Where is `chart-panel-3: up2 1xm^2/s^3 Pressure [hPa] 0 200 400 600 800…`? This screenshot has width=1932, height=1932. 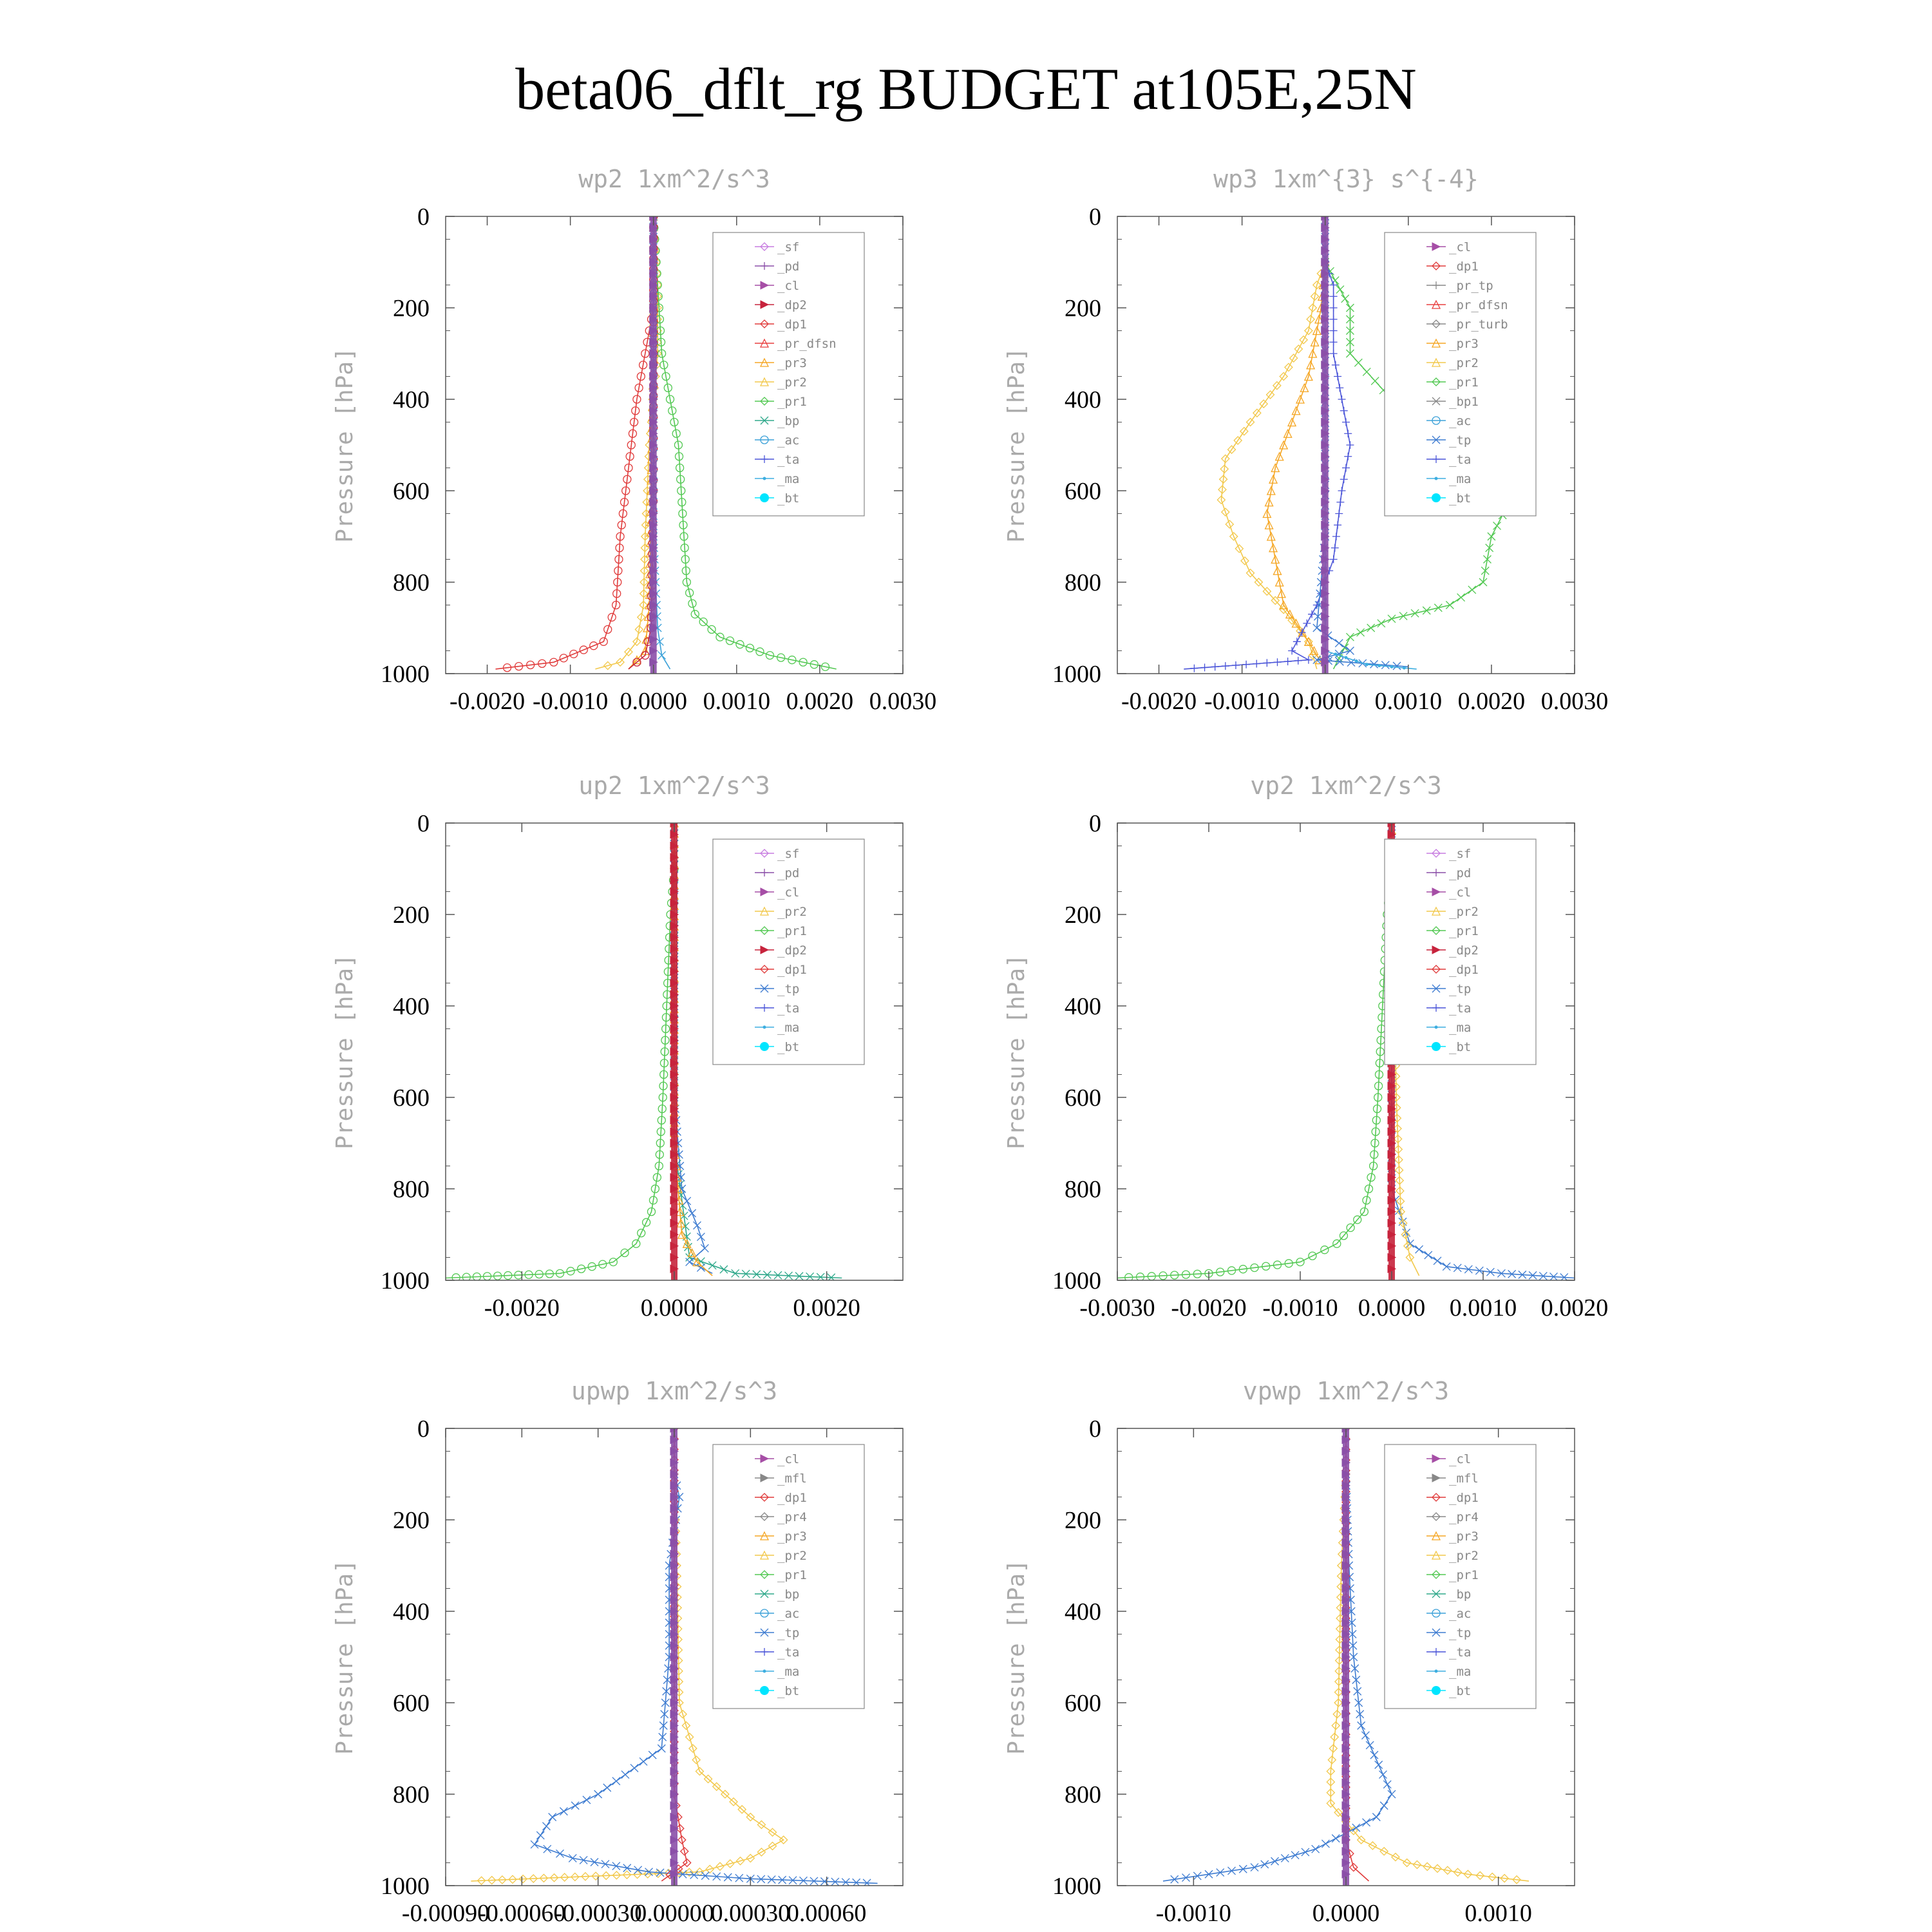 chart-panel-3: up2 1xm^2/s^3 Pressure [hPa] 0 200 400 600 800… is located at coordinates (618, 1046).